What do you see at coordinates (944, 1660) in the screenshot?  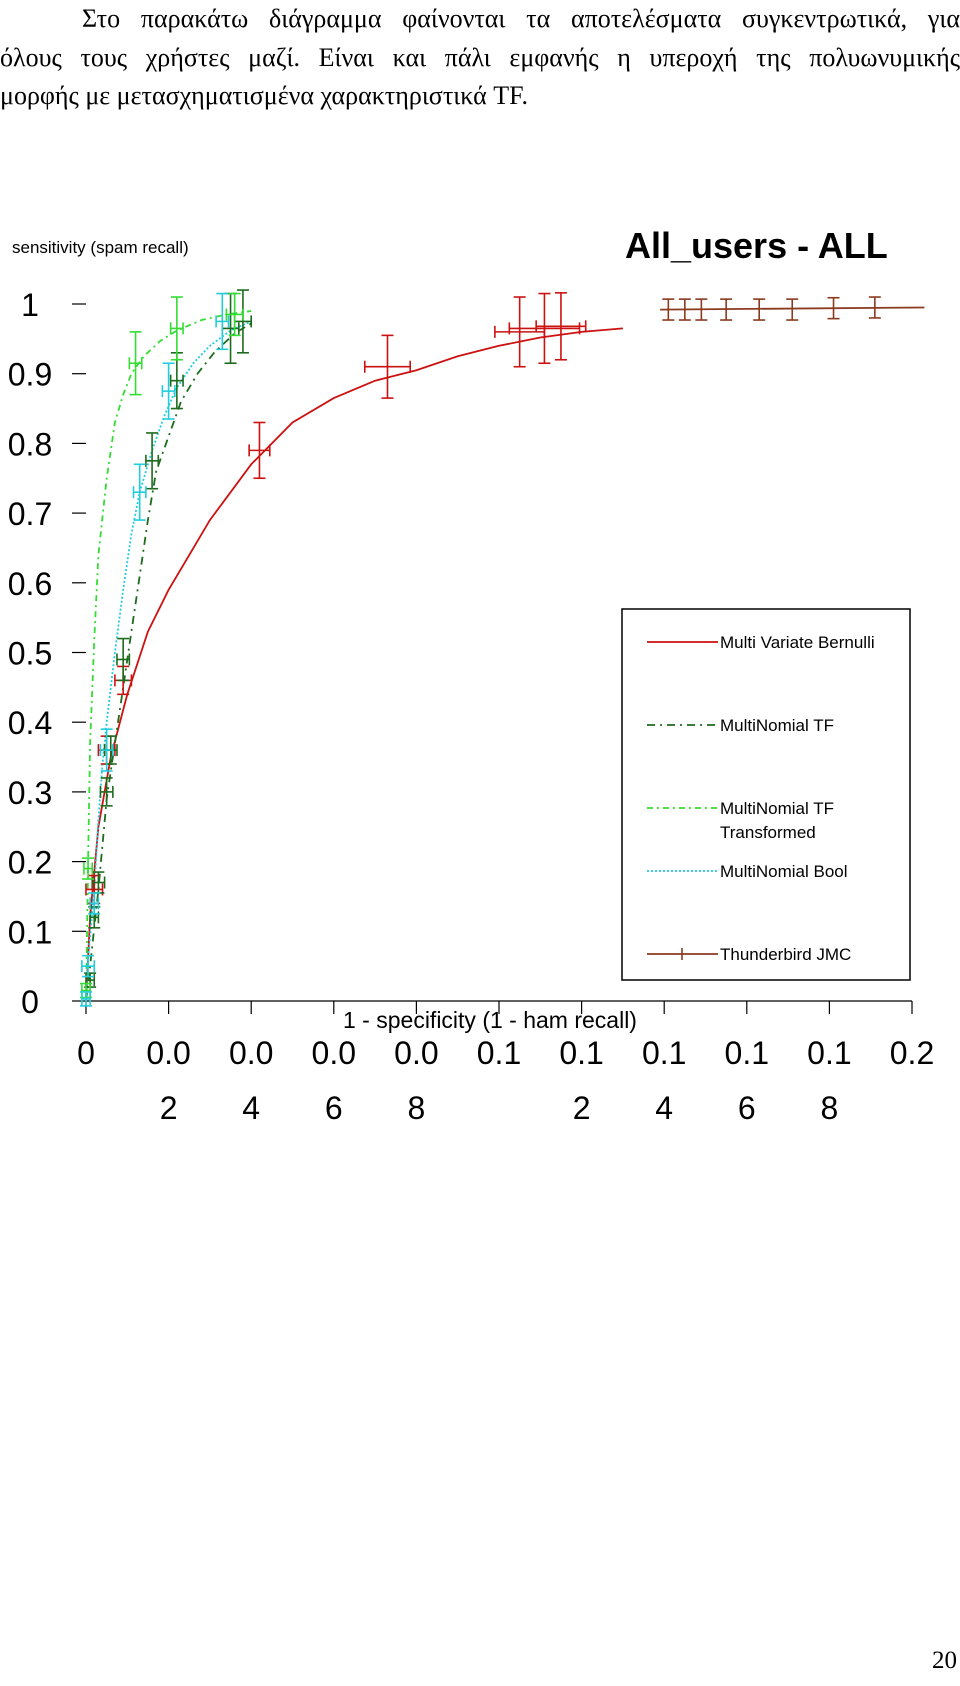 I see `page-number: 20` at bounding box center [944, 1660].